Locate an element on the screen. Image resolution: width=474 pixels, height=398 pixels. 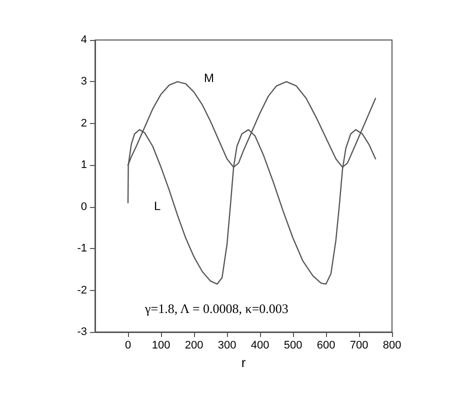
x-tick-label: 100 is located at coordinates (161, 346).